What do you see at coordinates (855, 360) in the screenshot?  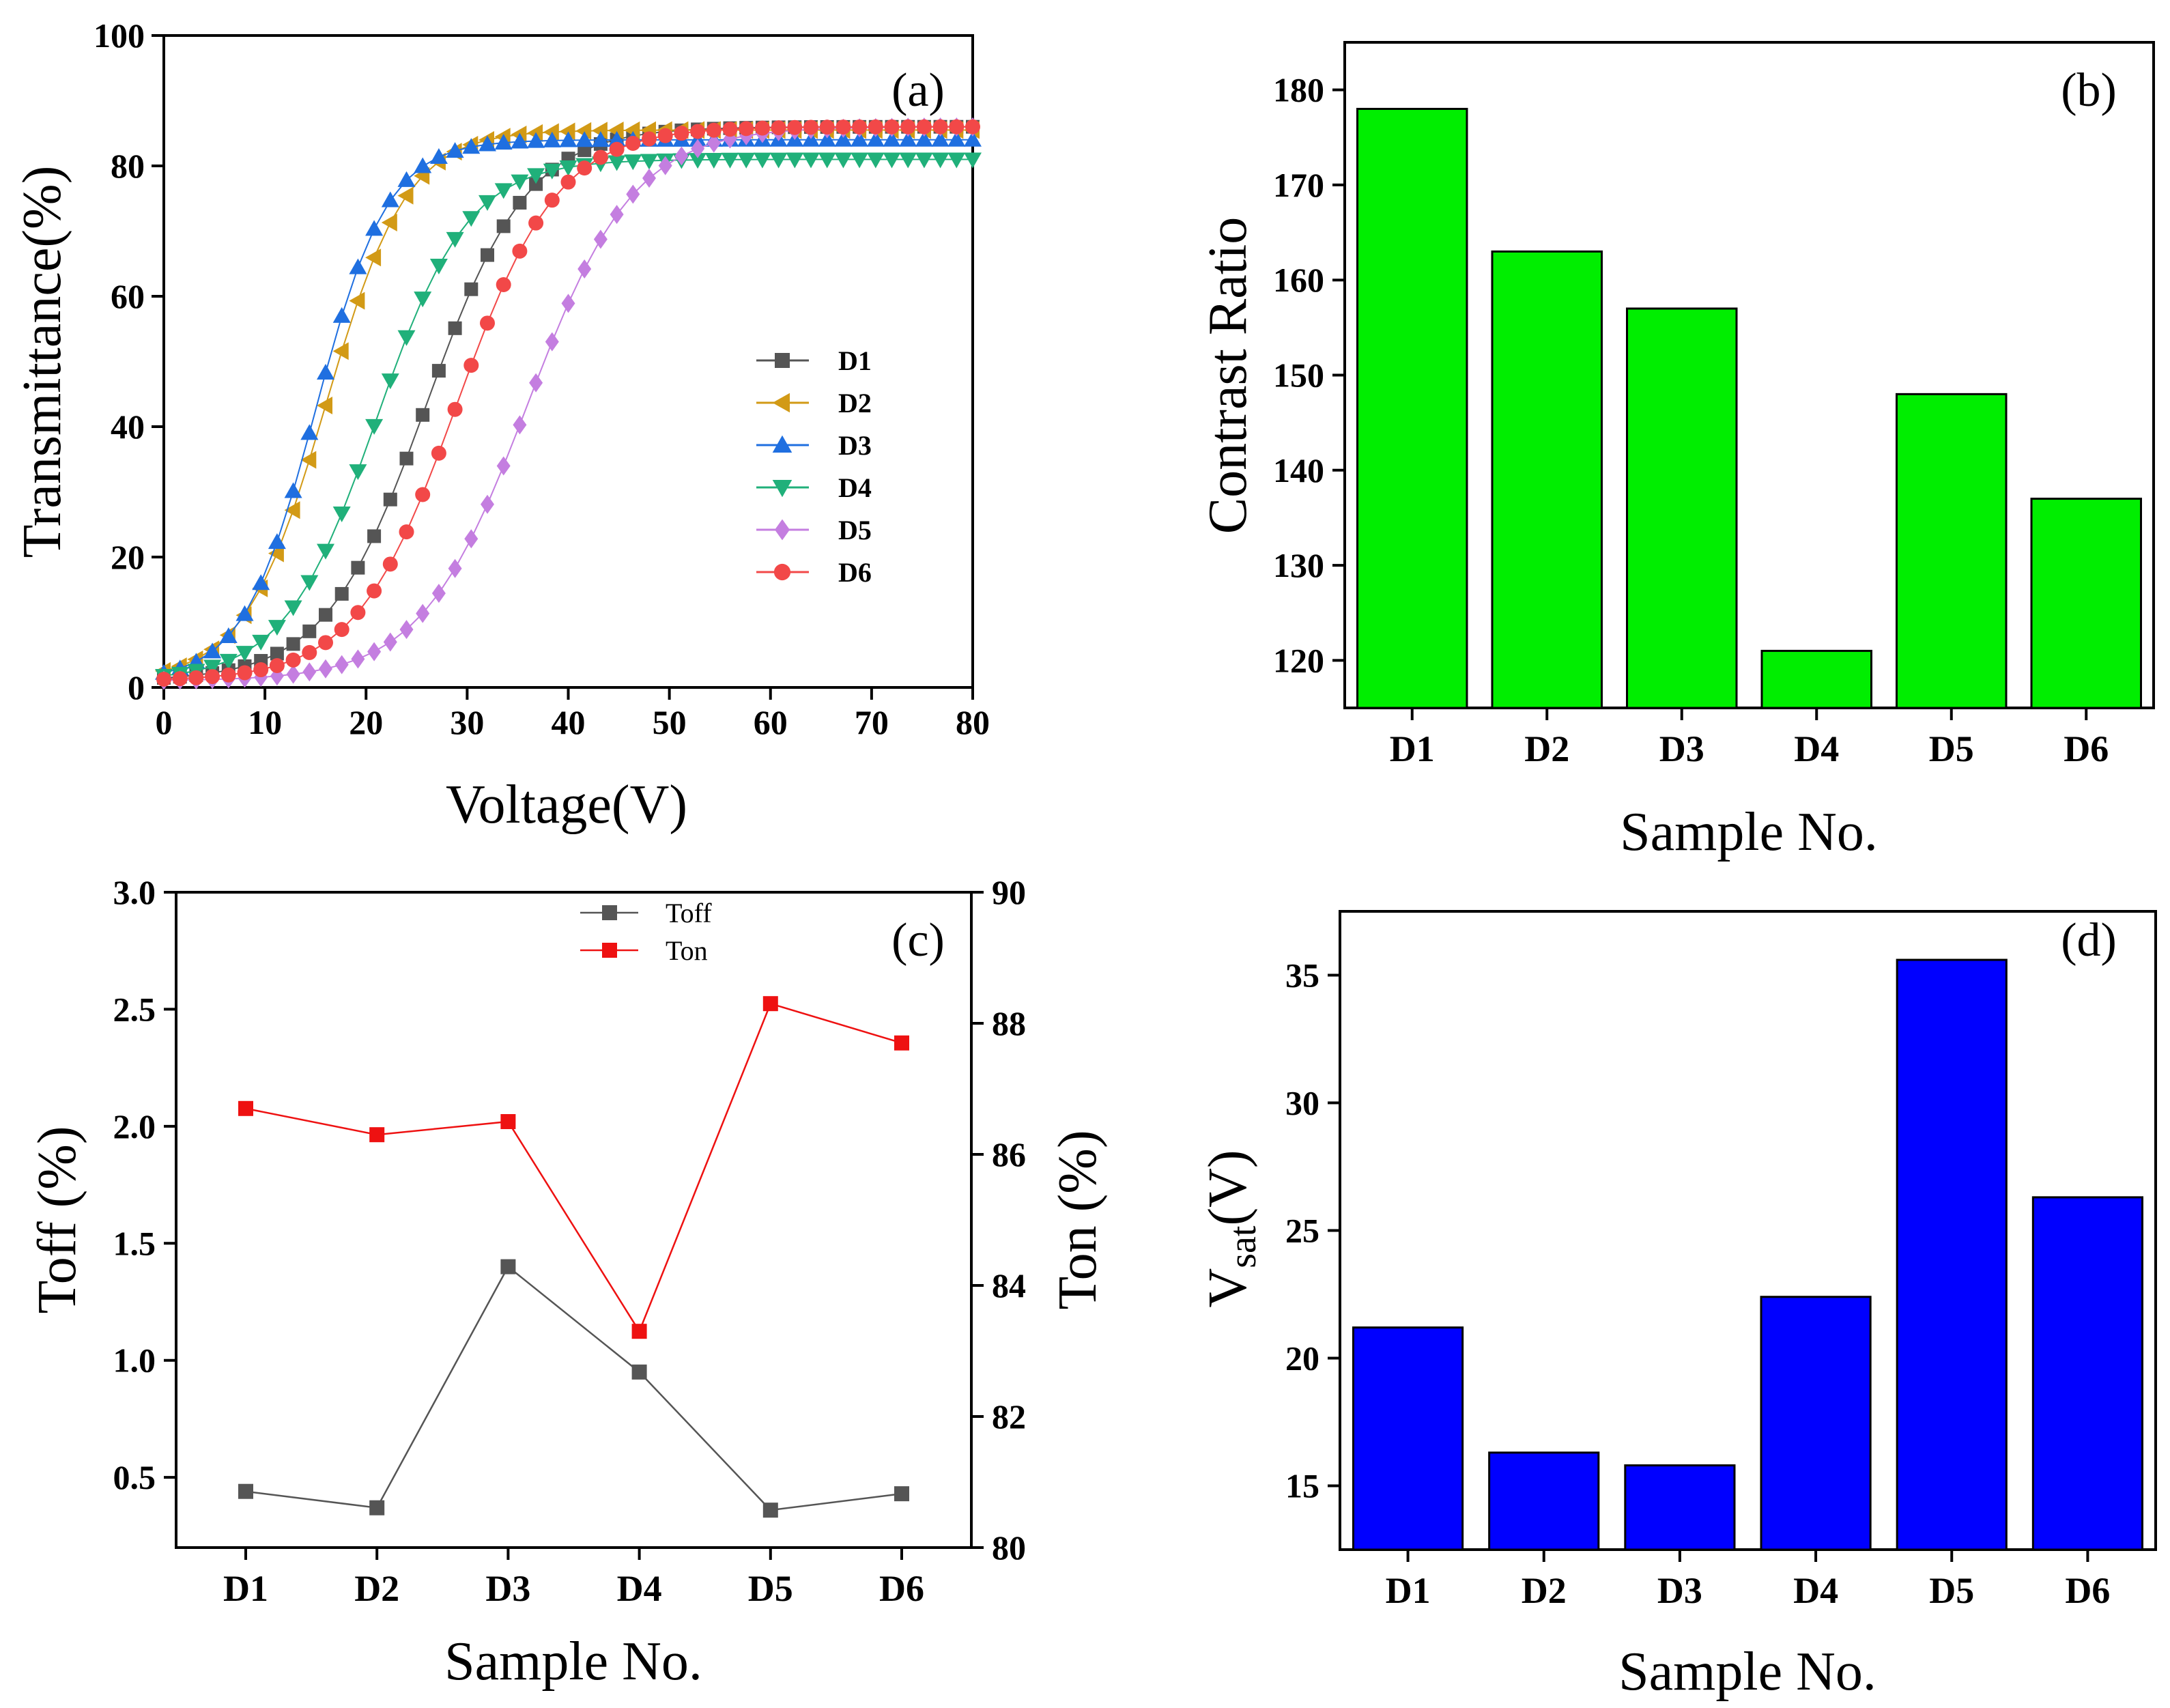 I see `legend-label: D1` at bounding box center [855, 360].